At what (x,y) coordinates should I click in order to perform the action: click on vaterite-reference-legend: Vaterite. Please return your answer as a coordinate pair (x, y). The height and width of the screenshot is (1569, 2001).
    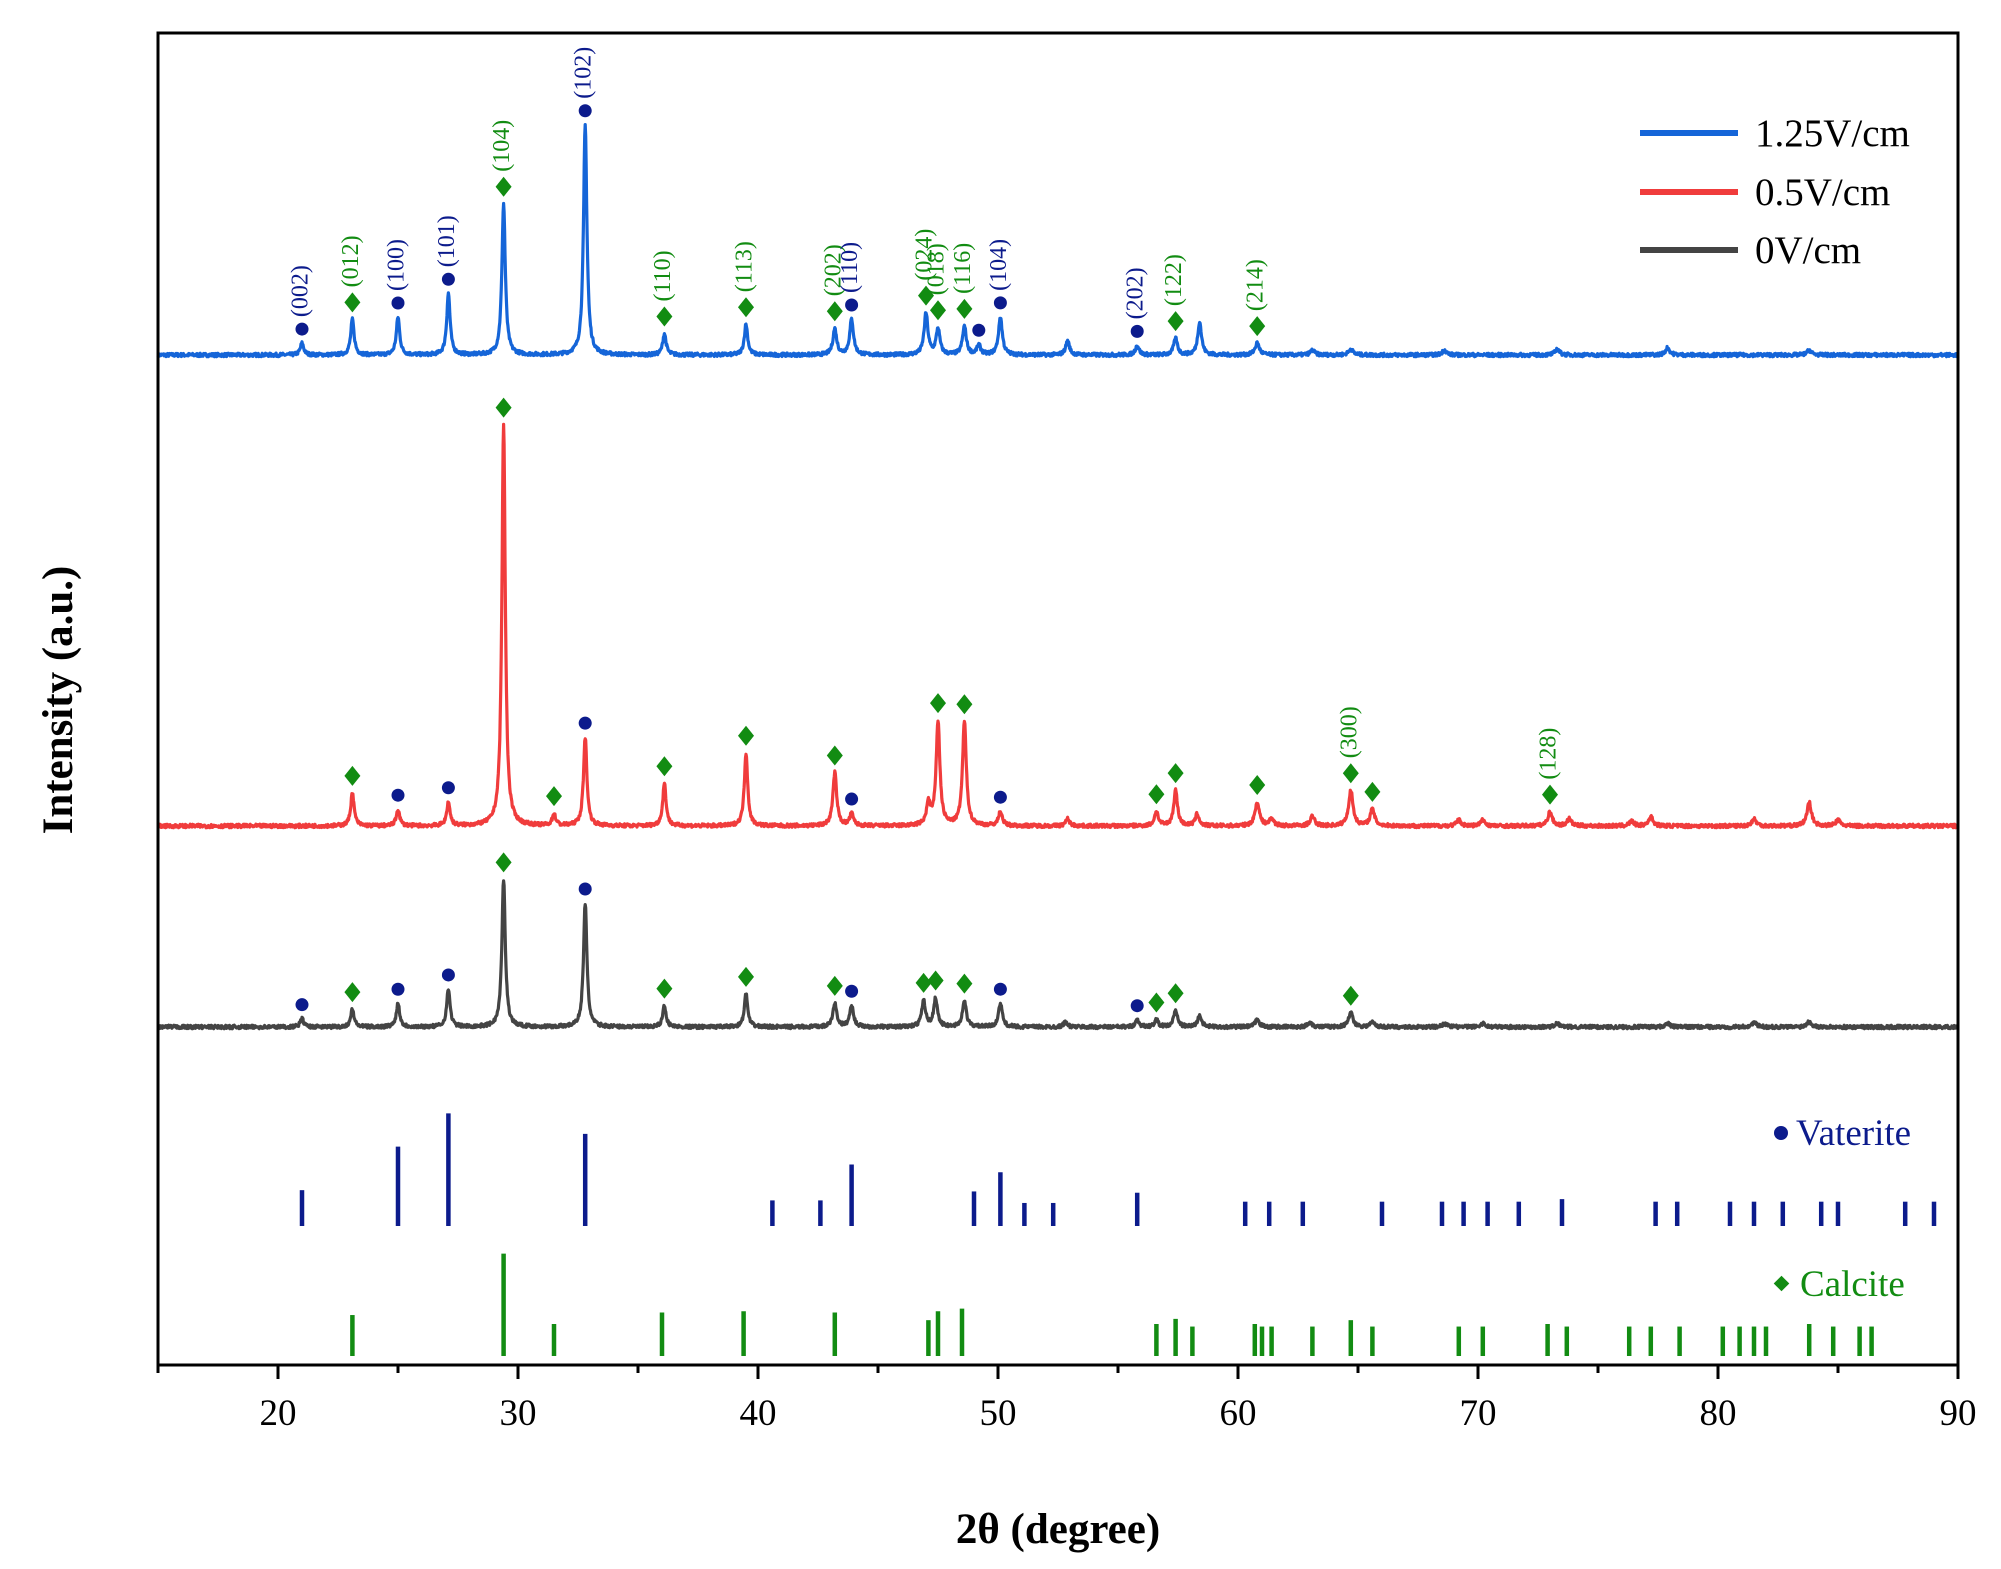
    Looking at the image, I should click on (1842, 1133).